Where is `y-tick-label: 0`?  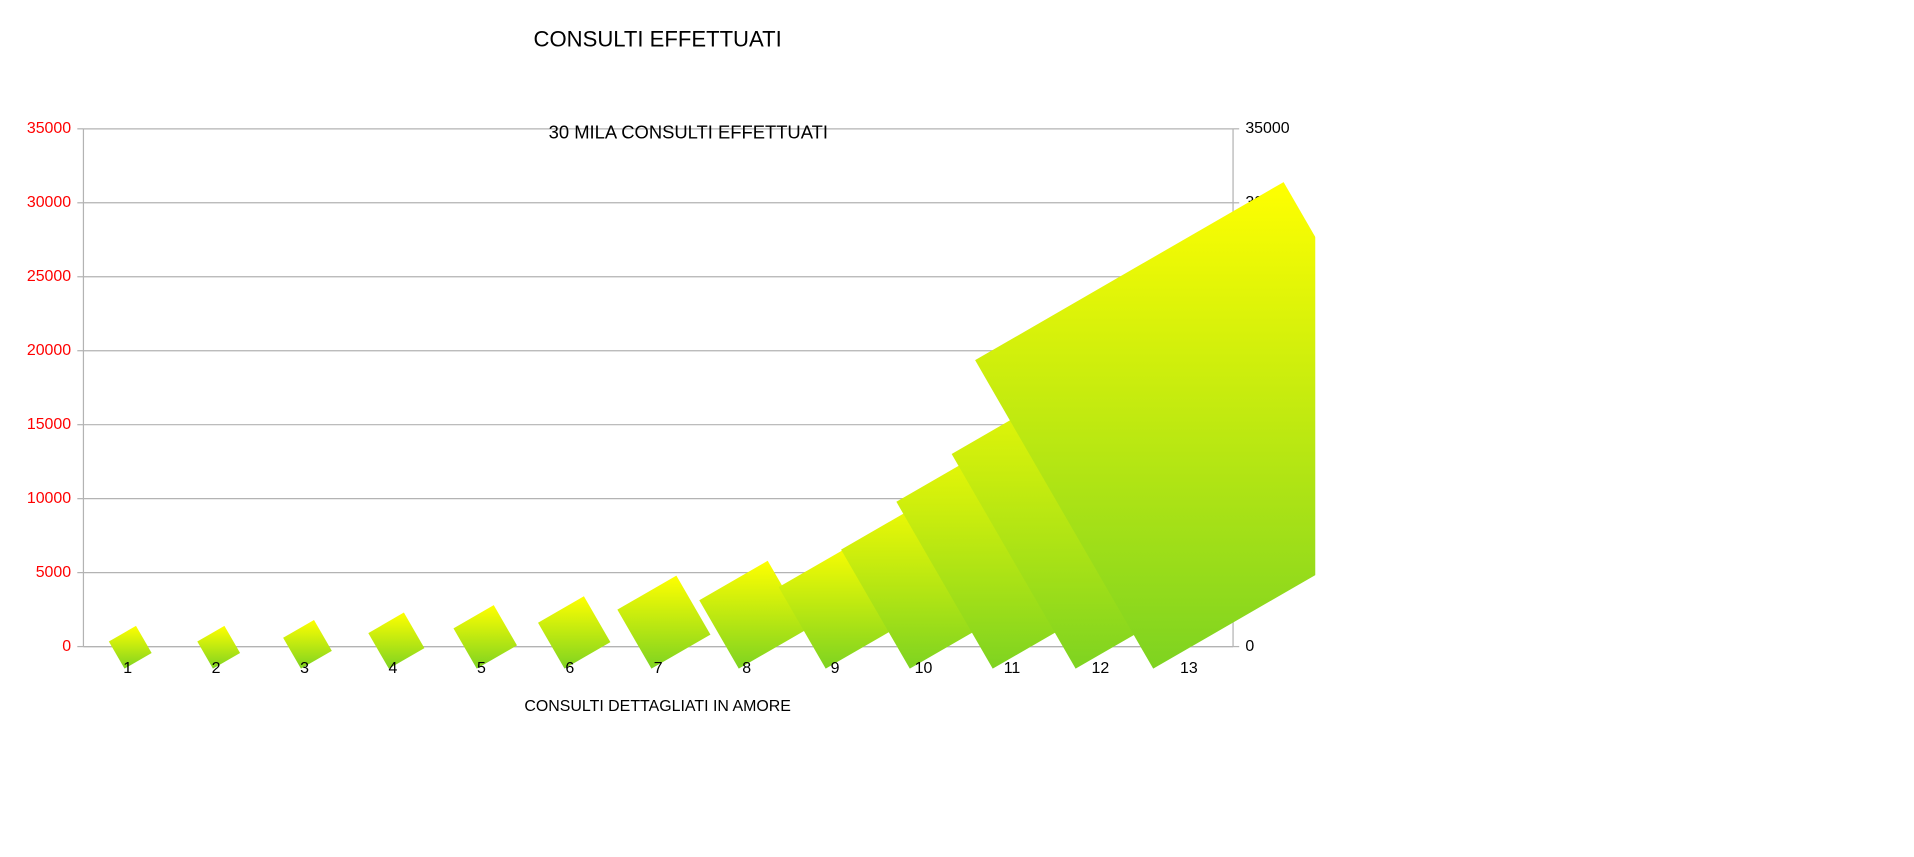 y-tick-label: 0 is located at coordinates (66, 646).